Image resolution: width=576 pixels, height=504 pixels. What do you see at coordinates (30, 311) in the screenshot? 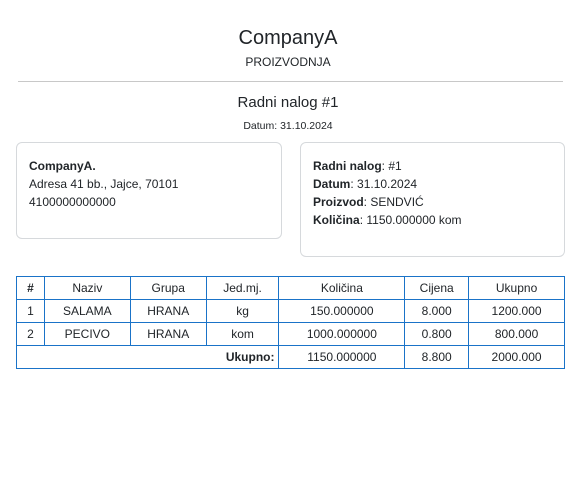
I see `cell-number: 1` at bounding box center [30, 311].